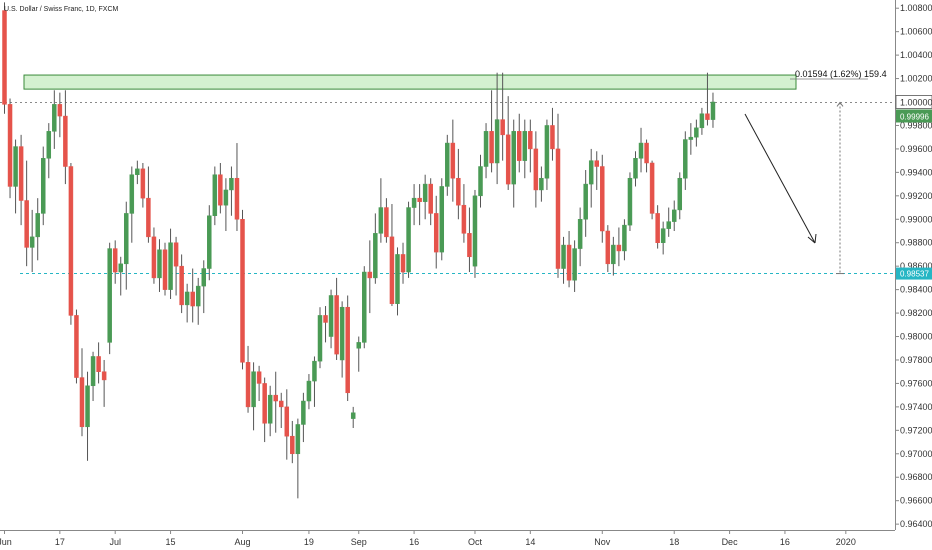 This screenshot has width=932, height=550. I want to click on y-tick-label: 0.98400, so click(916, 290).